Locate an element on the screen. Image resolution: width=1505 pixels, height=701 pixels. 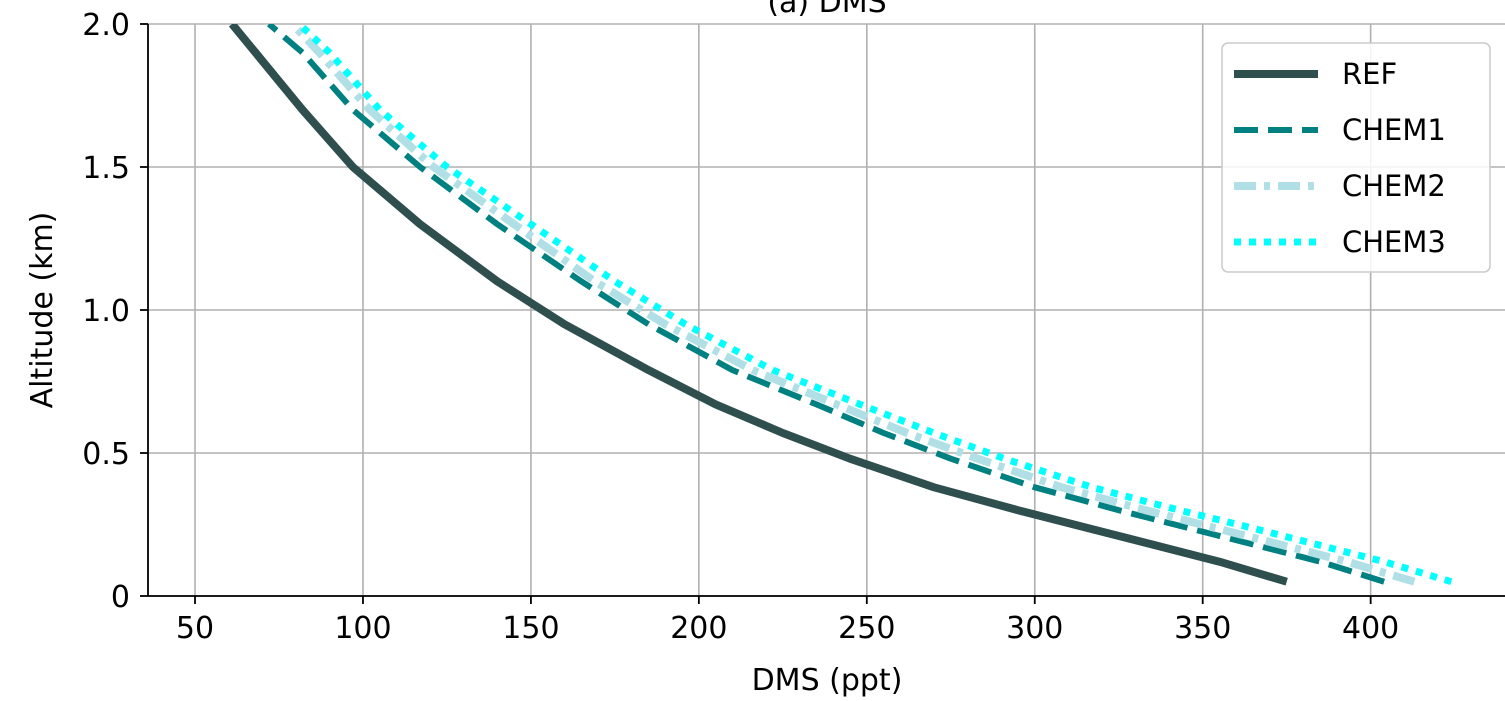
legend-label-chem1: CHEM1 is located at coordinates (1394, 130).